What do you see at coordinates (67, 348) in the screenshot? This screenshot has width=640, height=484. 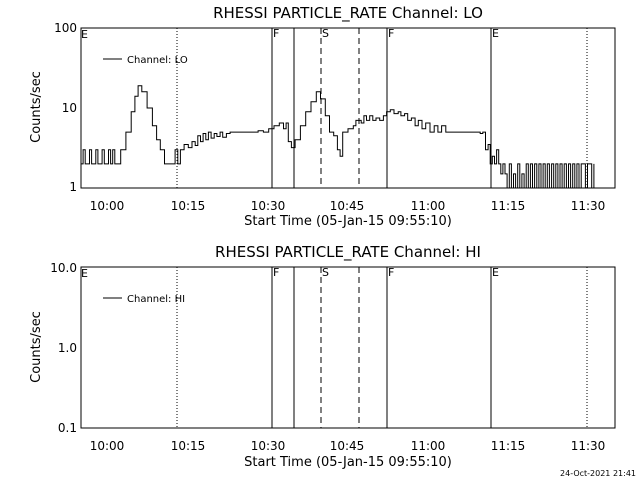 I see `y-tick-label: 1.0` at bounding box center [67, 348].